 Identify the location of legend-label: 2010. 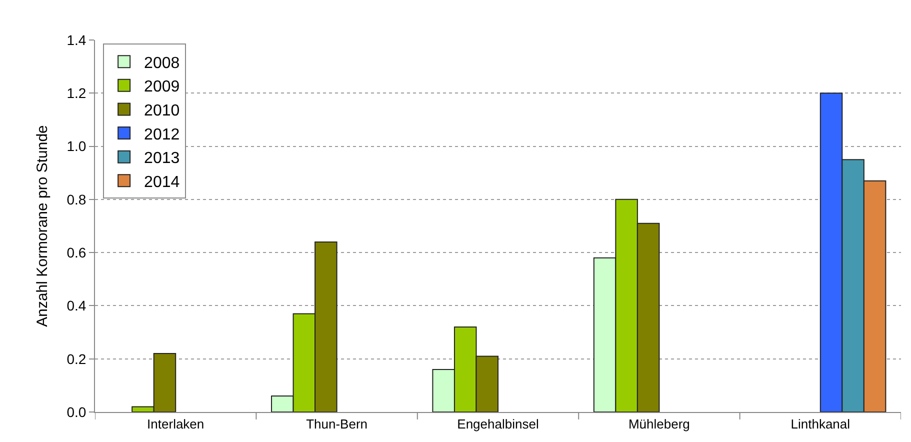
(162, 111).